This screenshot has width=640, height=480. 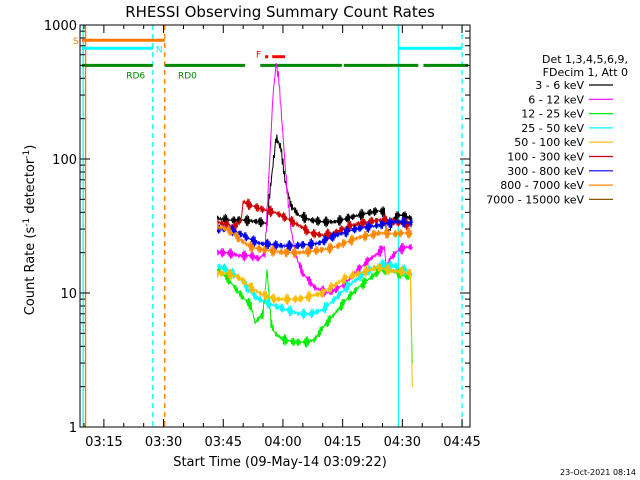 What do you see at coordinates (552, 128) in the screenshot?
I see `legend-entry-label: 25 - 50 keV` at bounding box center [552, 128].